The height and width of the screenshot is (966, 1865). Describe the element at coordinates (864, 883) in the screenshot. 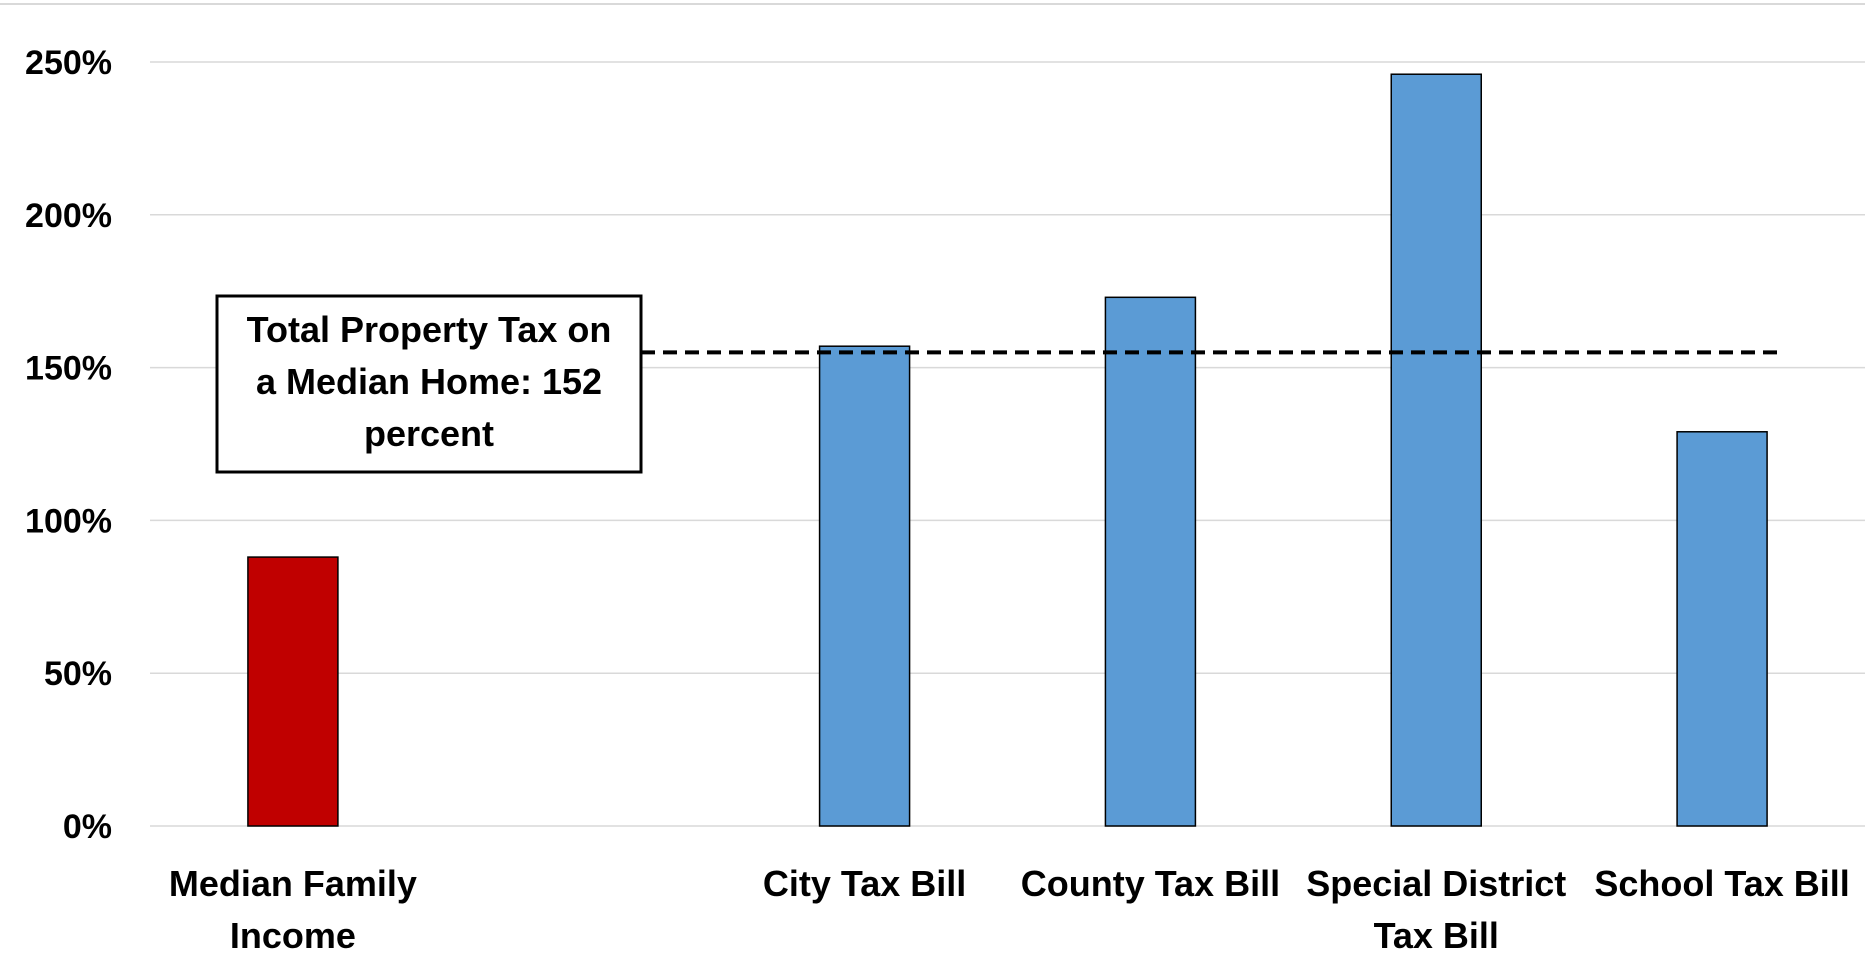

I see `category-label: City Tax Bill` at that location.